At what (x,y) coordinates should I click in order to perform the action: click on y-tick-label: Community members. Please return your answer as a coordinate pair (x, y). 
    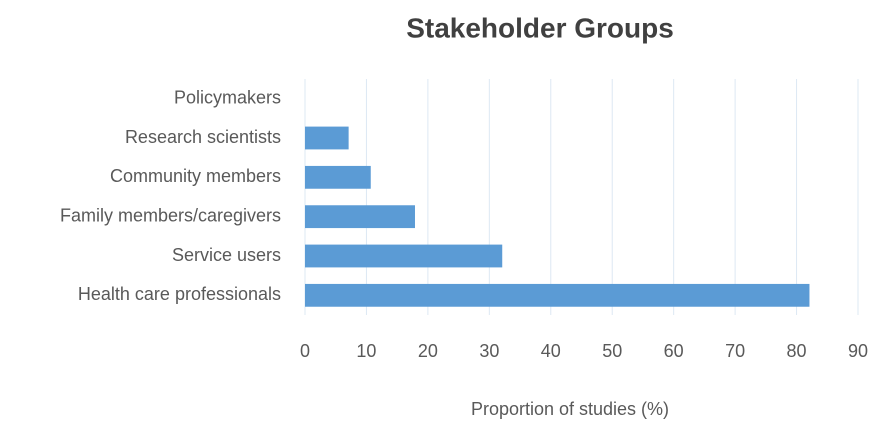
    Looking at the image, I should click on (195, 176).